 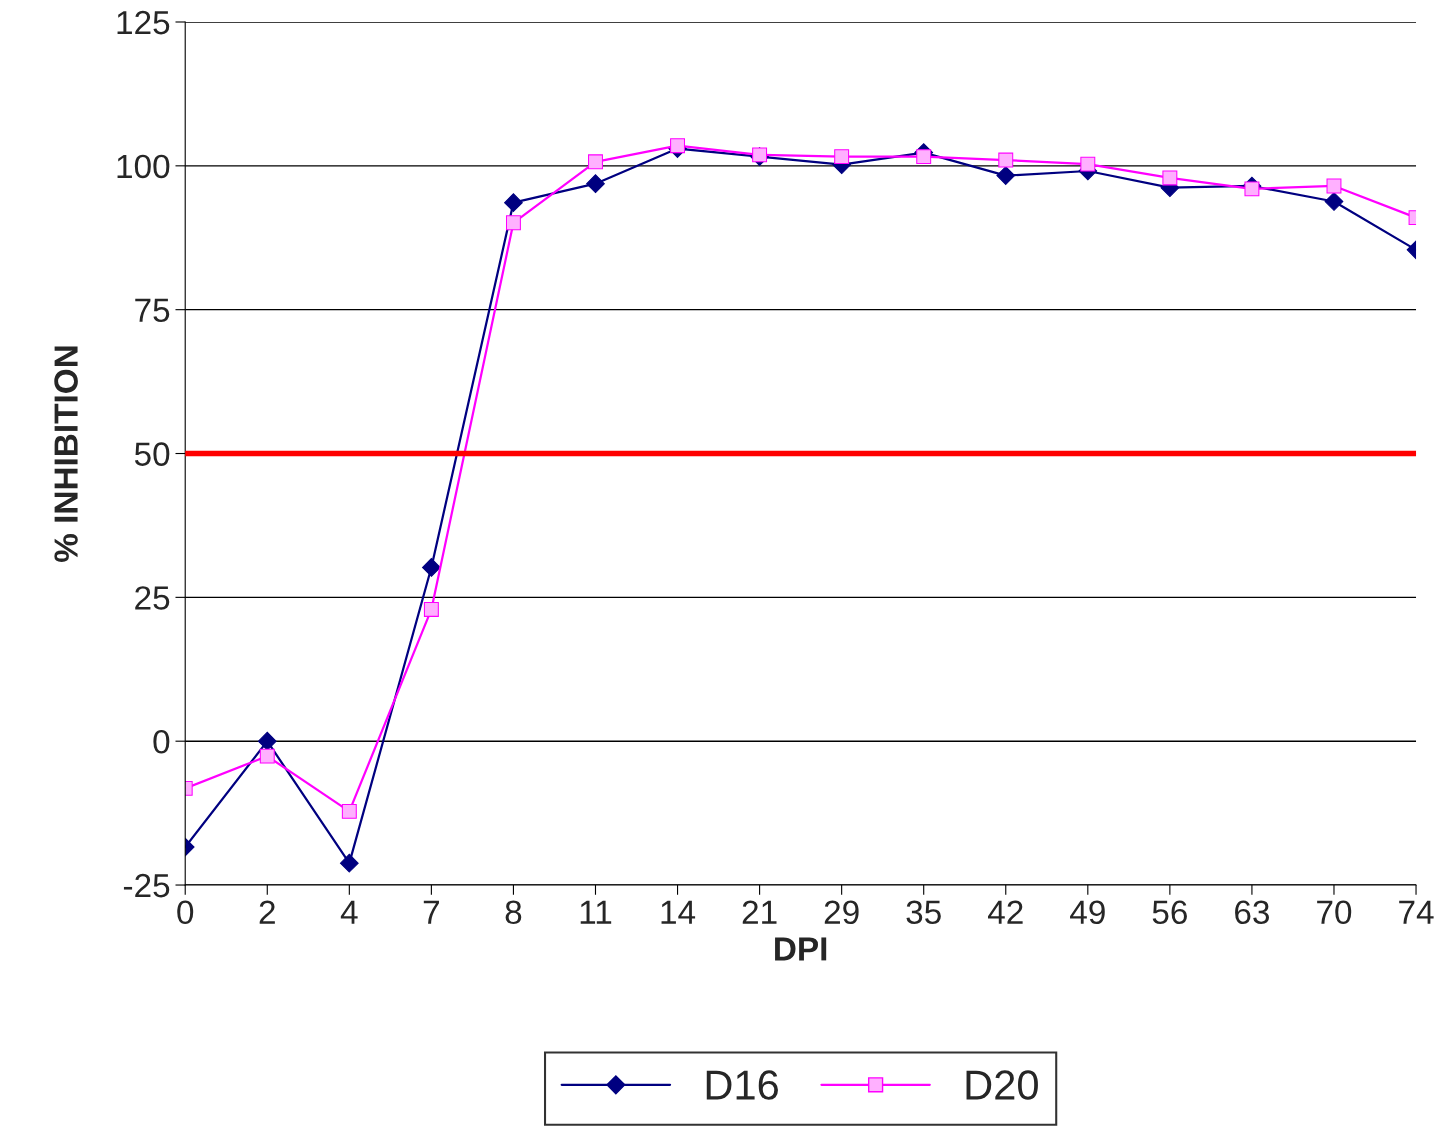 I want to click on y-axis-title: % INHIBITION, so click(x=66, y=454).